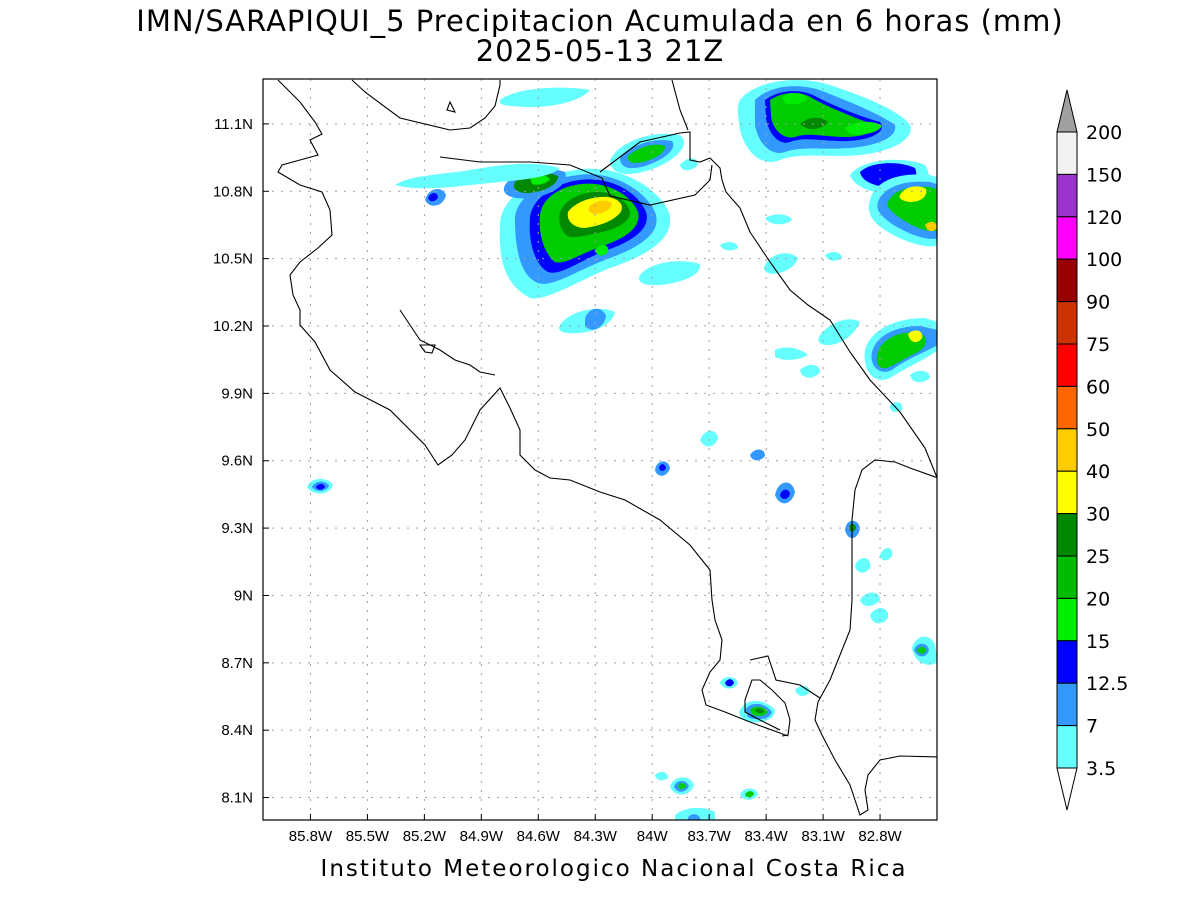 This screenshot has width=1200, height=900. Describe the element at coordinates (1104, 260) in the screenshot. I see `colorbar-level-label: 100` at that location.